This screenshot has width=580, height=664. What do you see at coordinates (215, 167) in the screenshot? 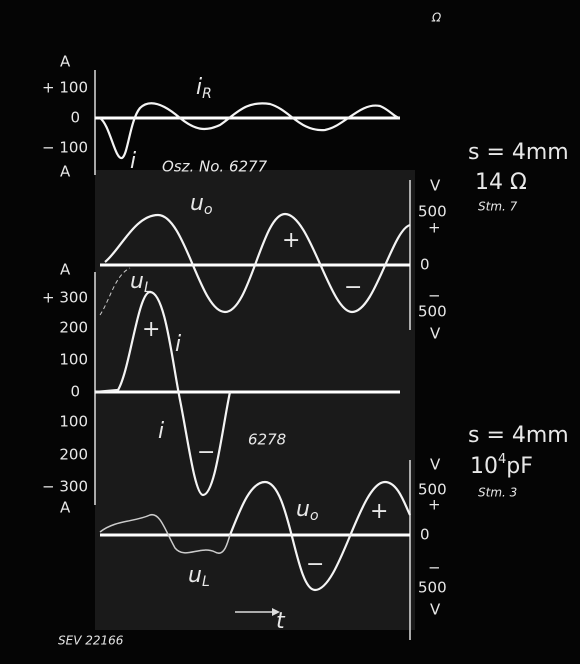
I see `oscillogram-title: Osz. No. 6277` at bounding box center [215, 167].